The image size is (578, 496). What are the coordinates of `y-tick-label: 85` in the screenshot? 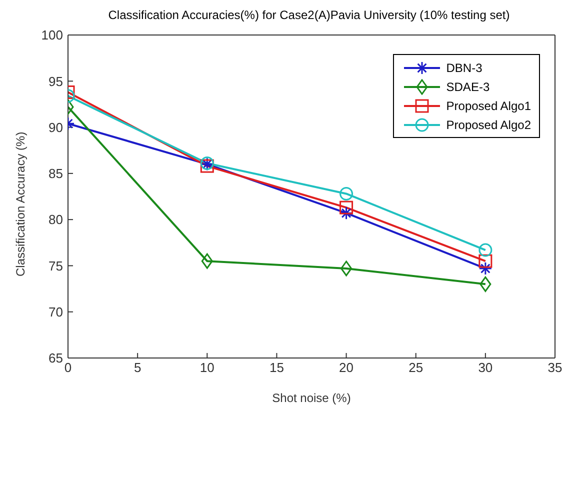 It's located at (55, 174).